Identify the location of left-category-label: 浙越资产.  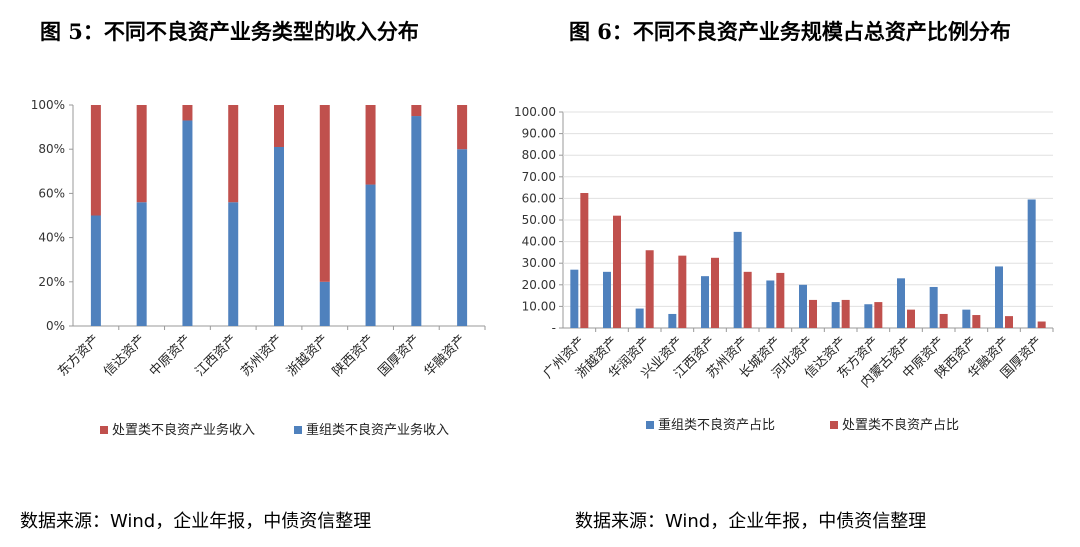
(307, 355).